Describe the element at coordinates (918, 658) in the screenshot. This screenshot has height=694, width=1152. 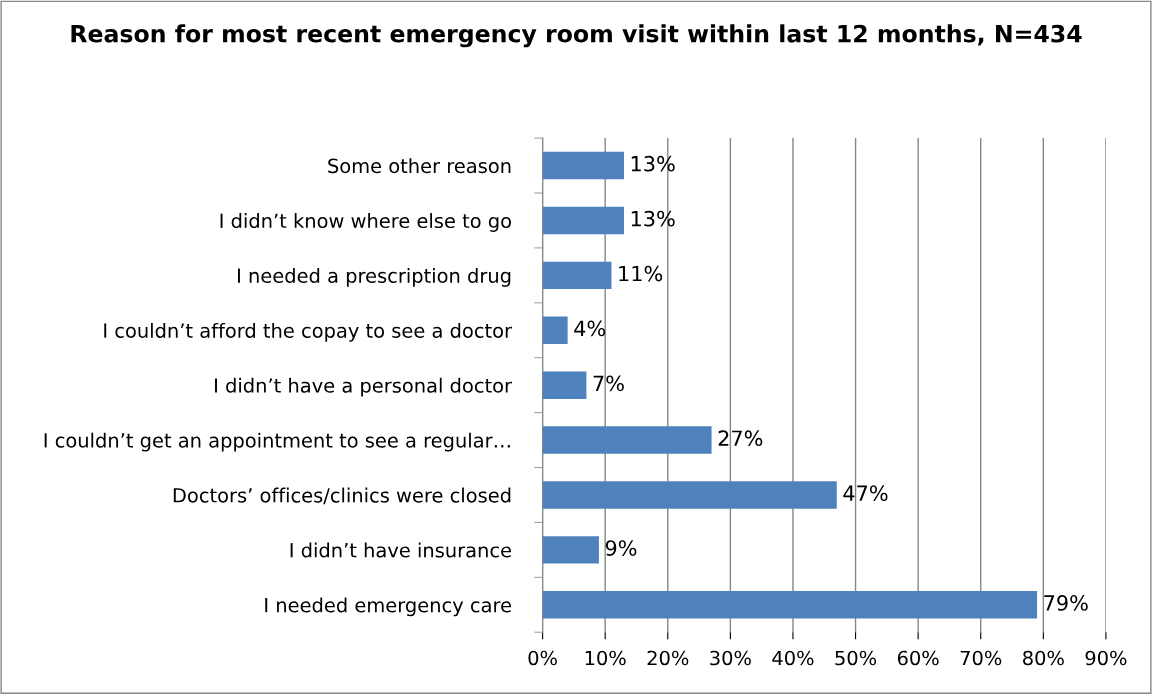
I see `x-tick-label: 60%` at that location.